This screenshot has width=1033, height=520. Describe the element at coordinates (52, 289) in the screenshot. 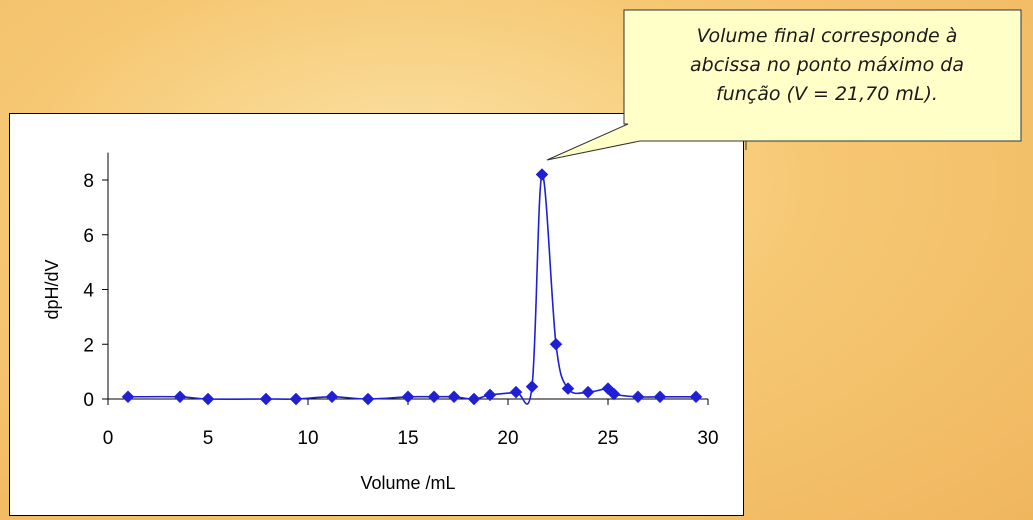

I see `y-axis-title: dpH/dV` at that location.